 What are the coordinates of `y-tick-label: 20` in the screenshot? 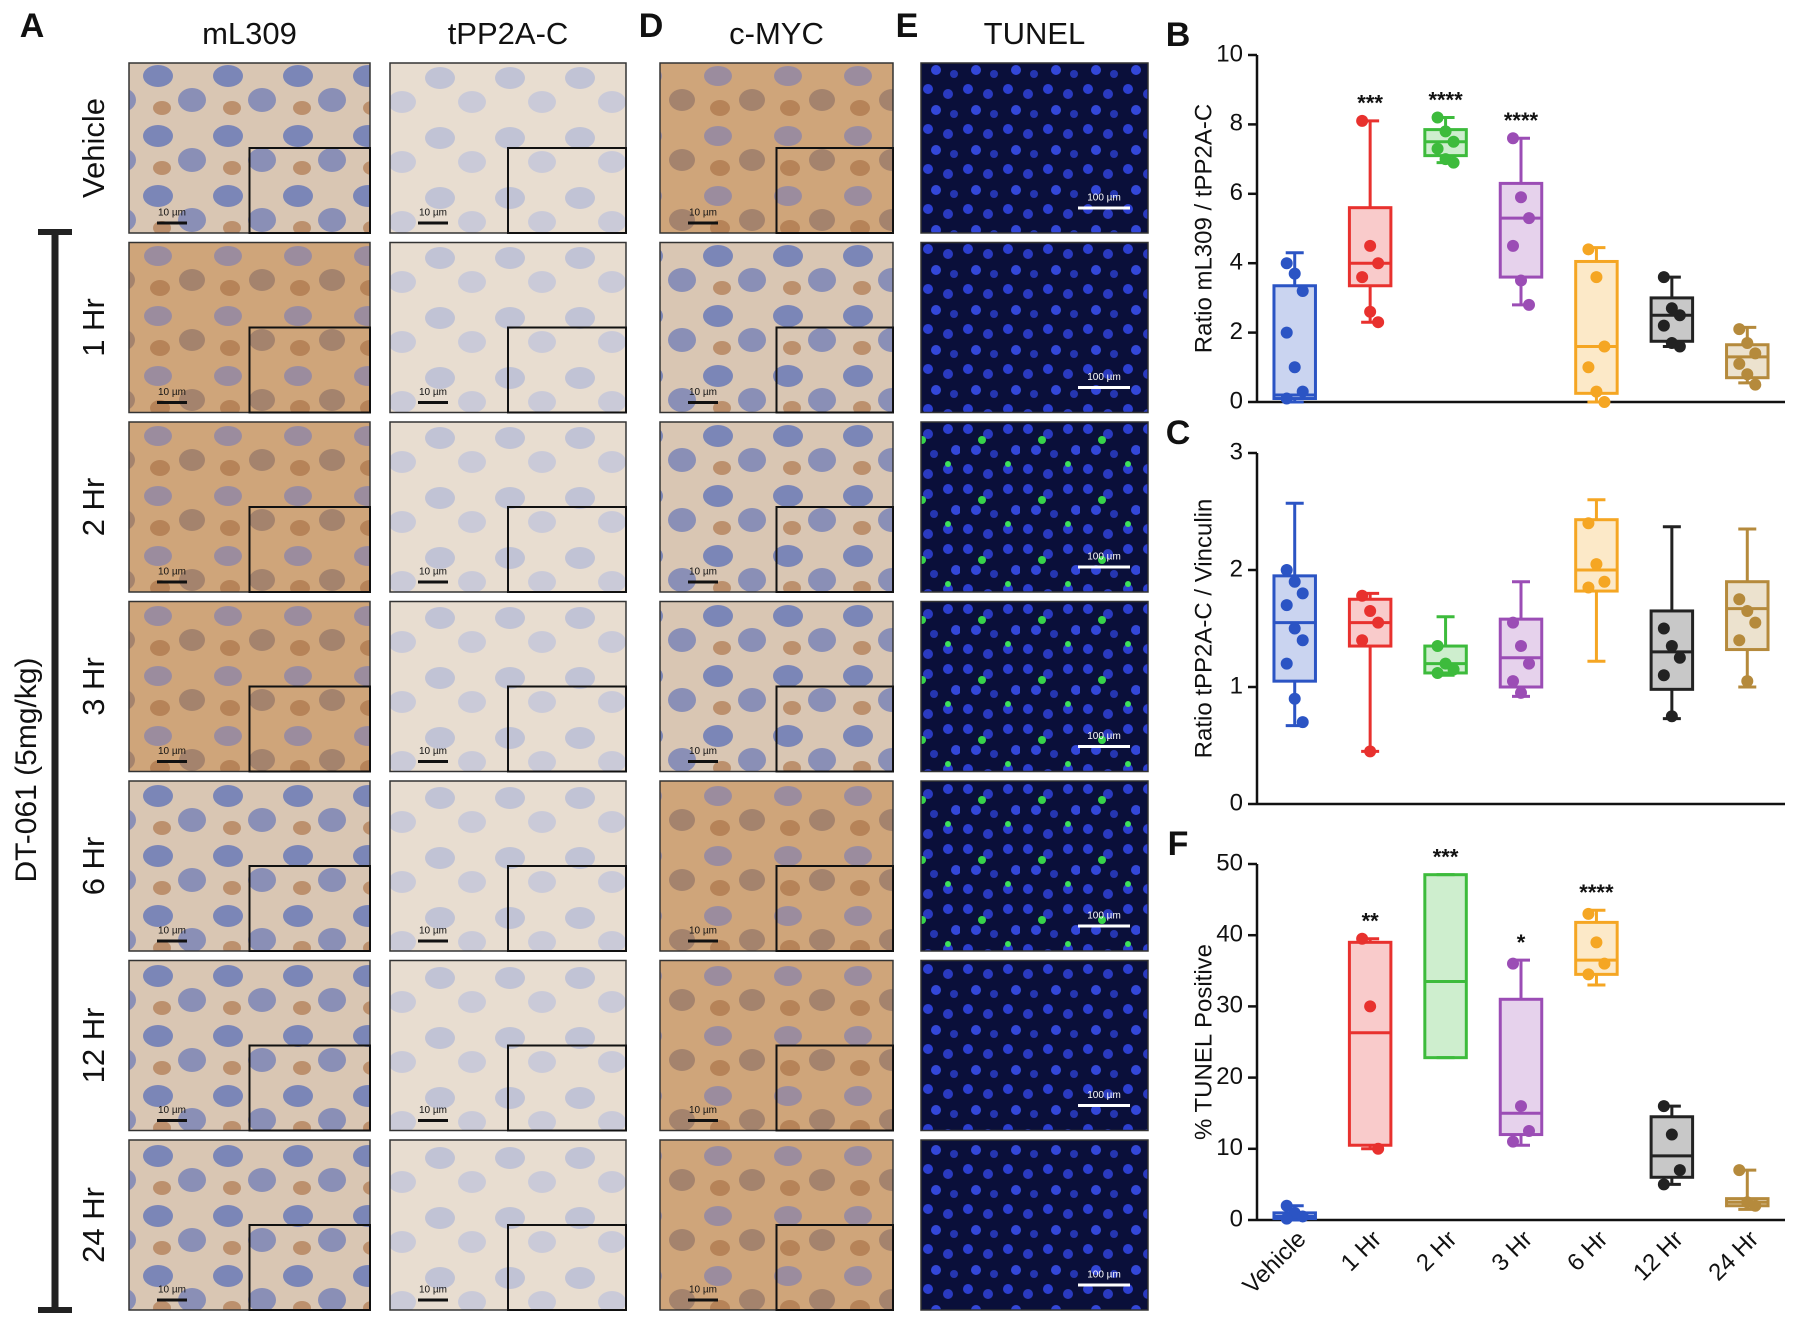 It's located at (1229, 1076).